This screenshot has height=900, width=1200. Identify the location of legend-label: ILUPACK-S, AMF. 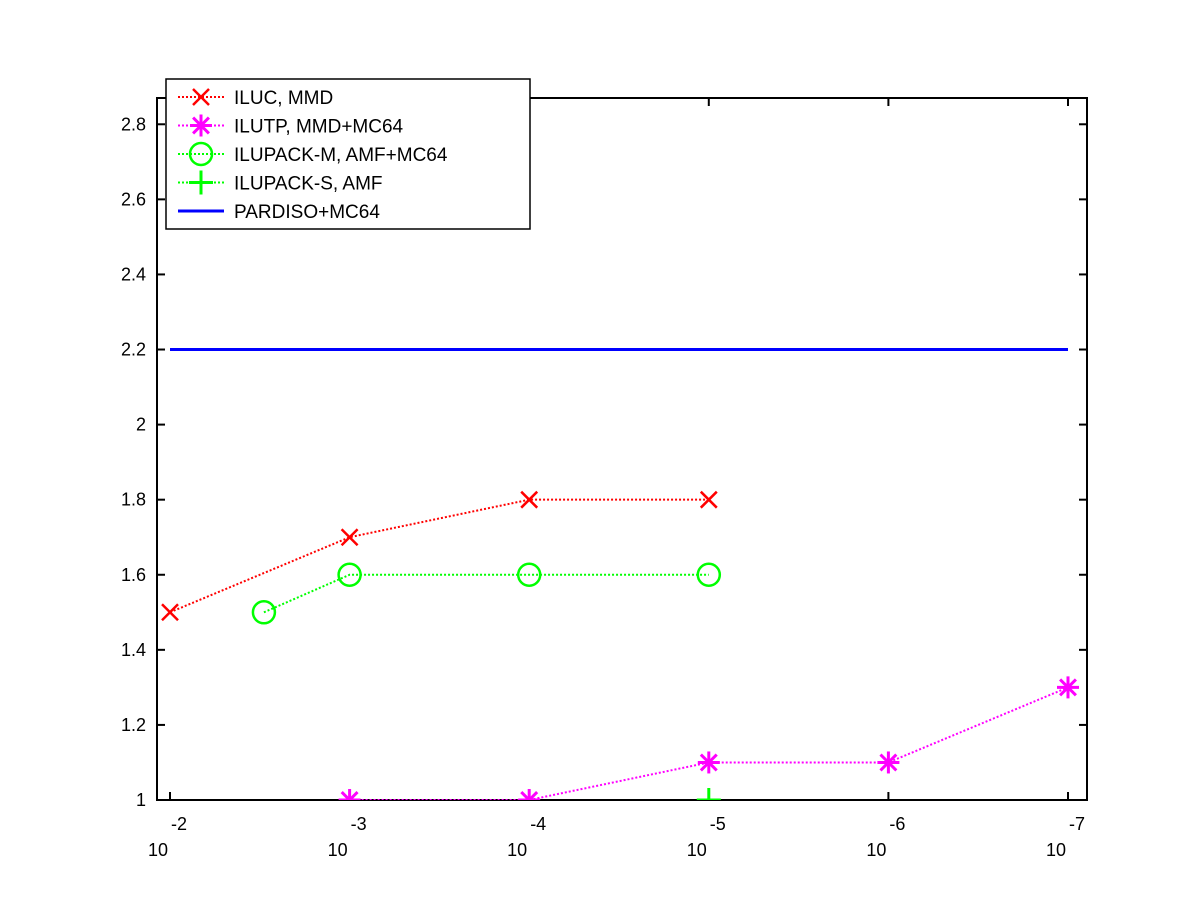
(308, 184).